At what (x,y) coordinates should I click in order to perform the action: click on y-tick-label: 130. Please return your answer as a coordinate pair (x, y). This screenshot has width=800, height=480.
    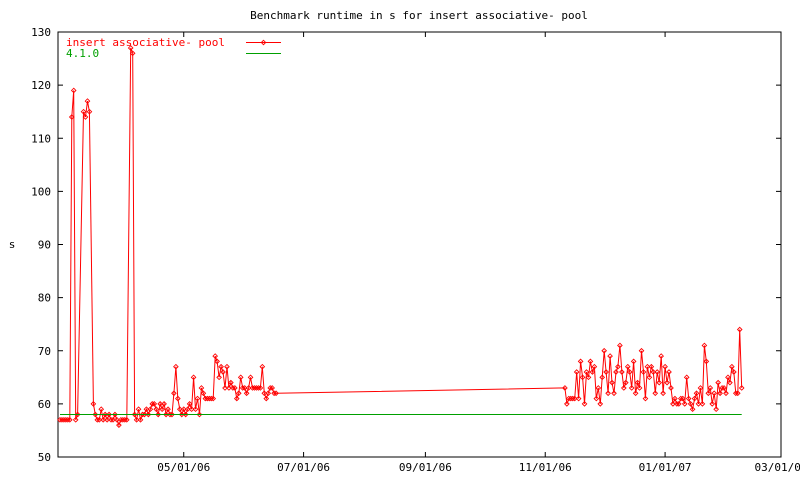
    Looking at the image, I should click on (41, 32).